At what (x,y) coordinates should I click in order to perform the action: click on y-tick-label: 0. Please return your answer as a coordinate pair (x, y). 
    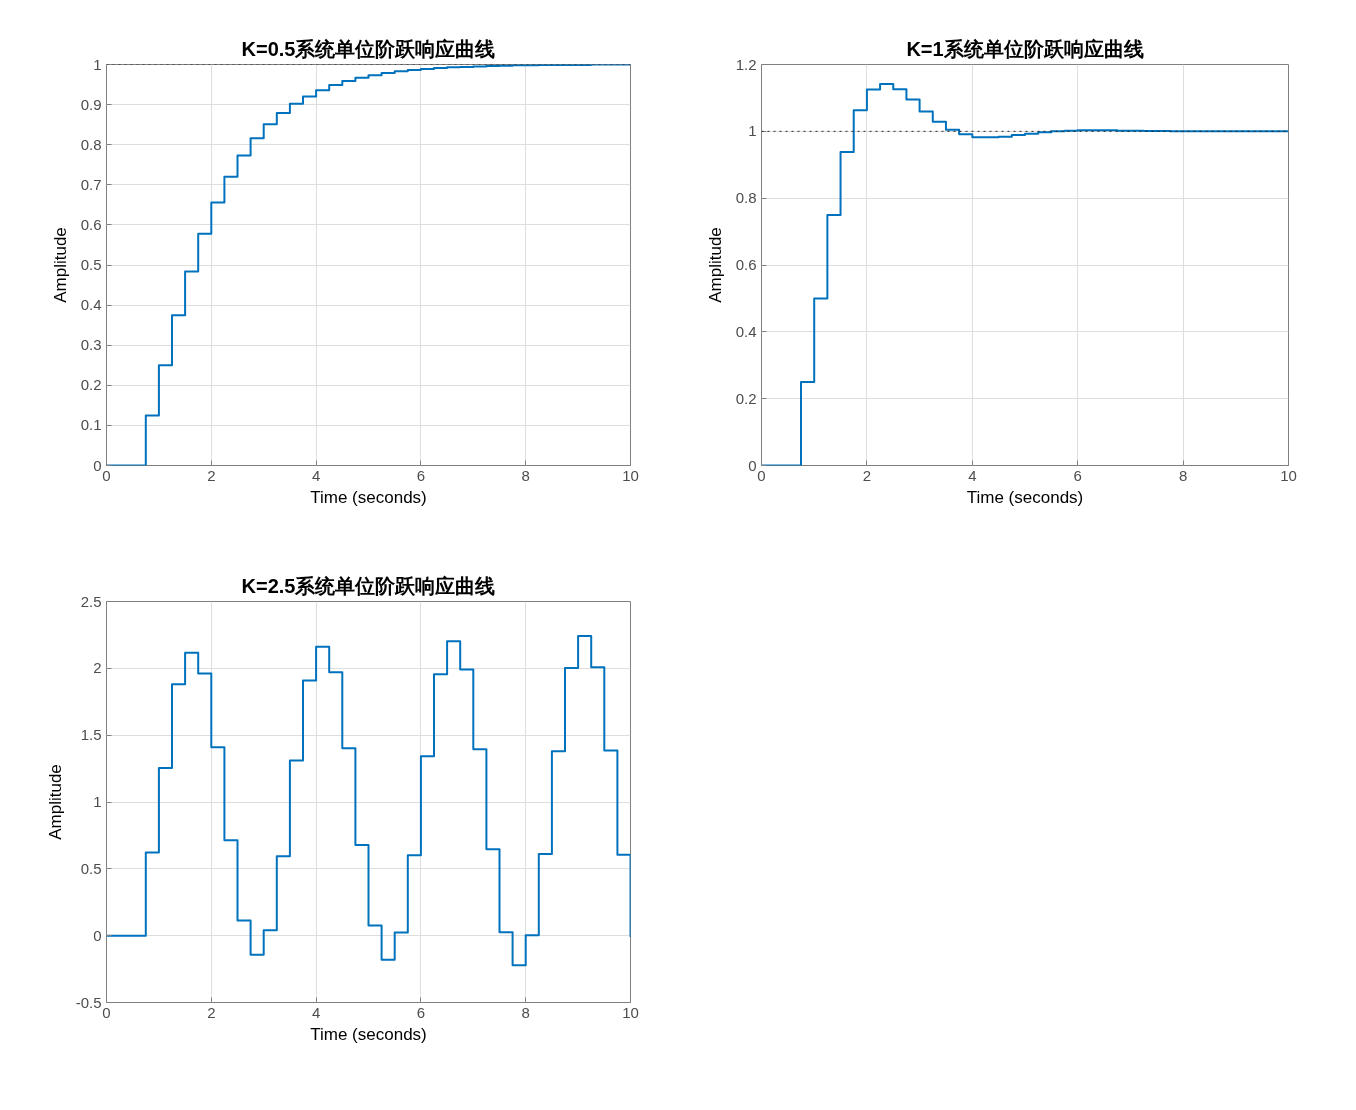
    Looking at the image, I should click on (97, 935).